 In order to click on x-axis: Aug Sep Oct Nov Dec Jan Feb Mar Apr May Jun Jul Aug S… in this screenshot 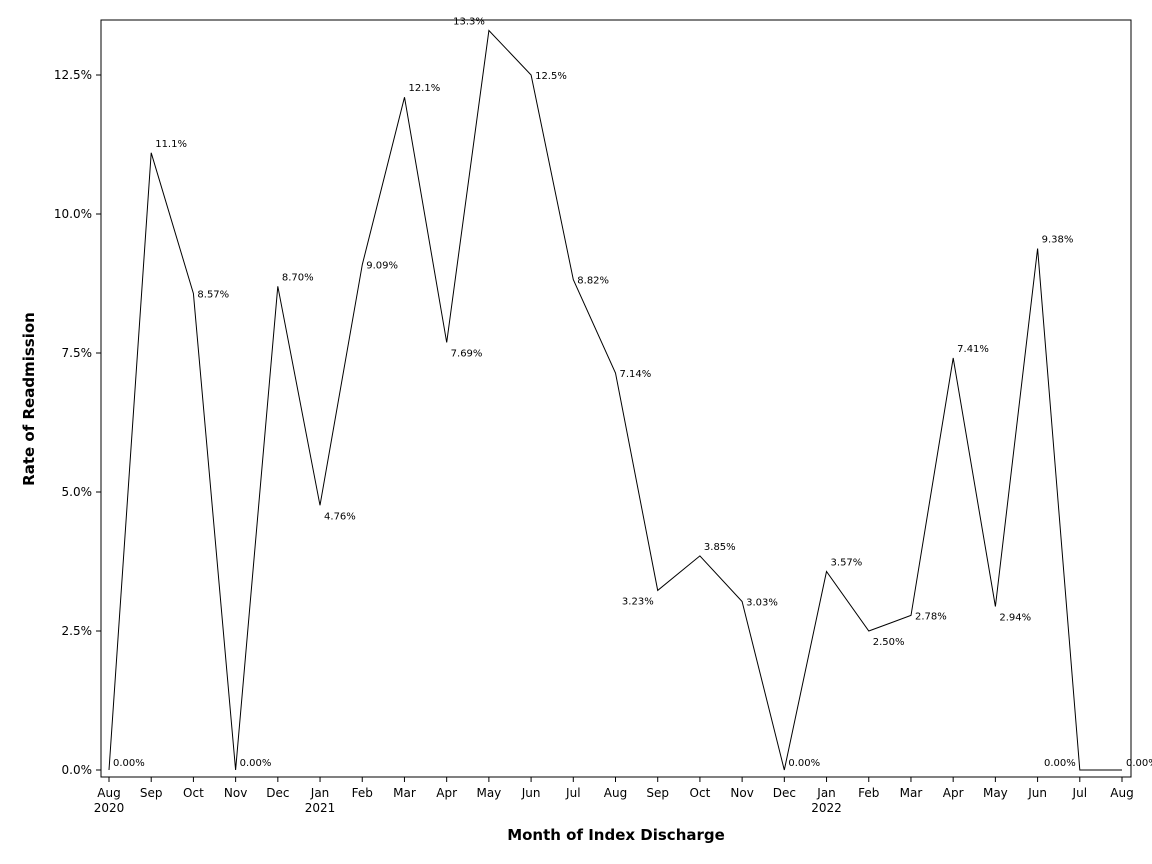, I will do `click(614, 796)`.